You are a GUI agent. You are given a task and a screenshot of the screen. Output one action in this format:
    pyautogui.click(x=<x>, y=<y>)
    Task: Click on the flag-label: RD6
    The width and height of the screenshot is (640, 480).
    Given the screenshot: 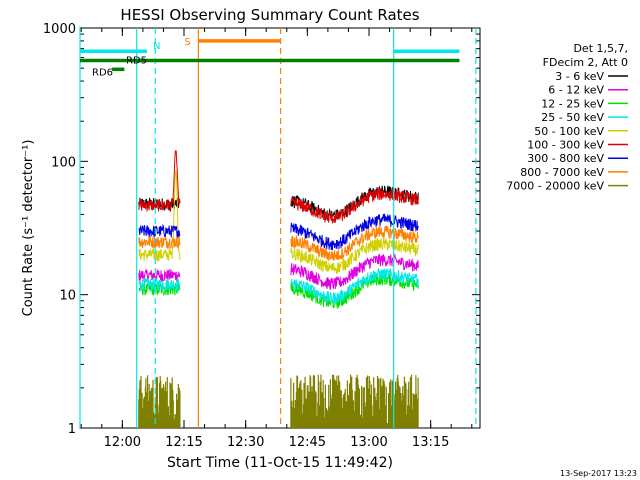 What is the action you would take?
    pyautogui.click(x=102, y=72)
    